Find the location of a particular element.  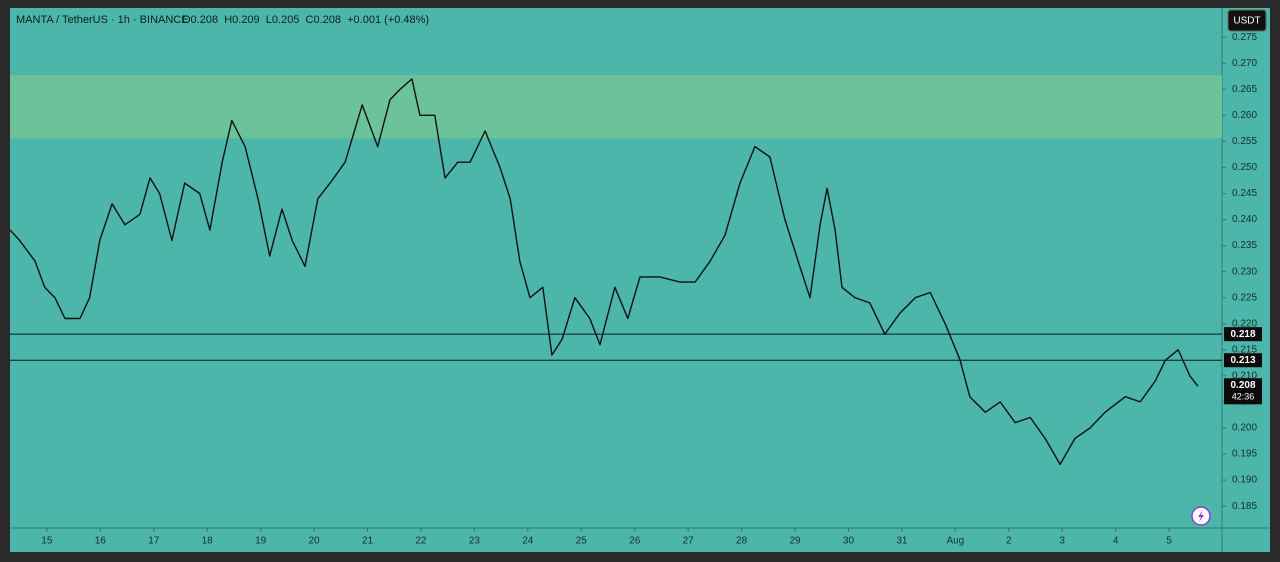

x-tick-label: 30 is located at coordinates (849, 541).